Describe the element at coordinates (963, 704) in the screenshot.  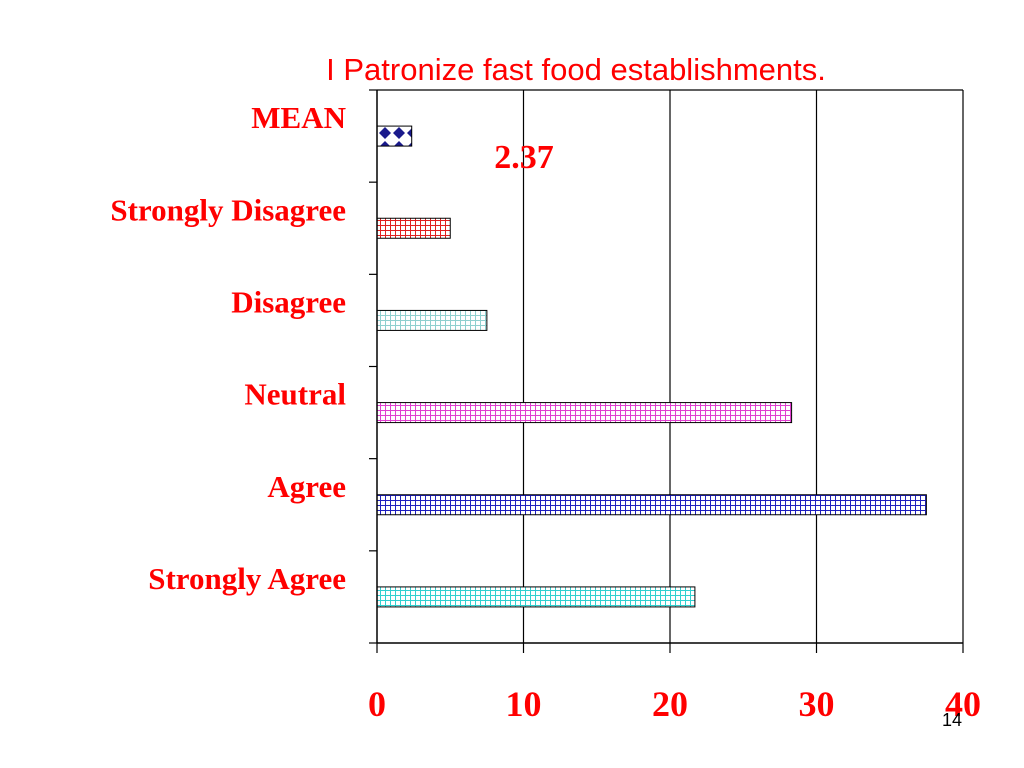
I see `x-tick-label: 40` at that location.